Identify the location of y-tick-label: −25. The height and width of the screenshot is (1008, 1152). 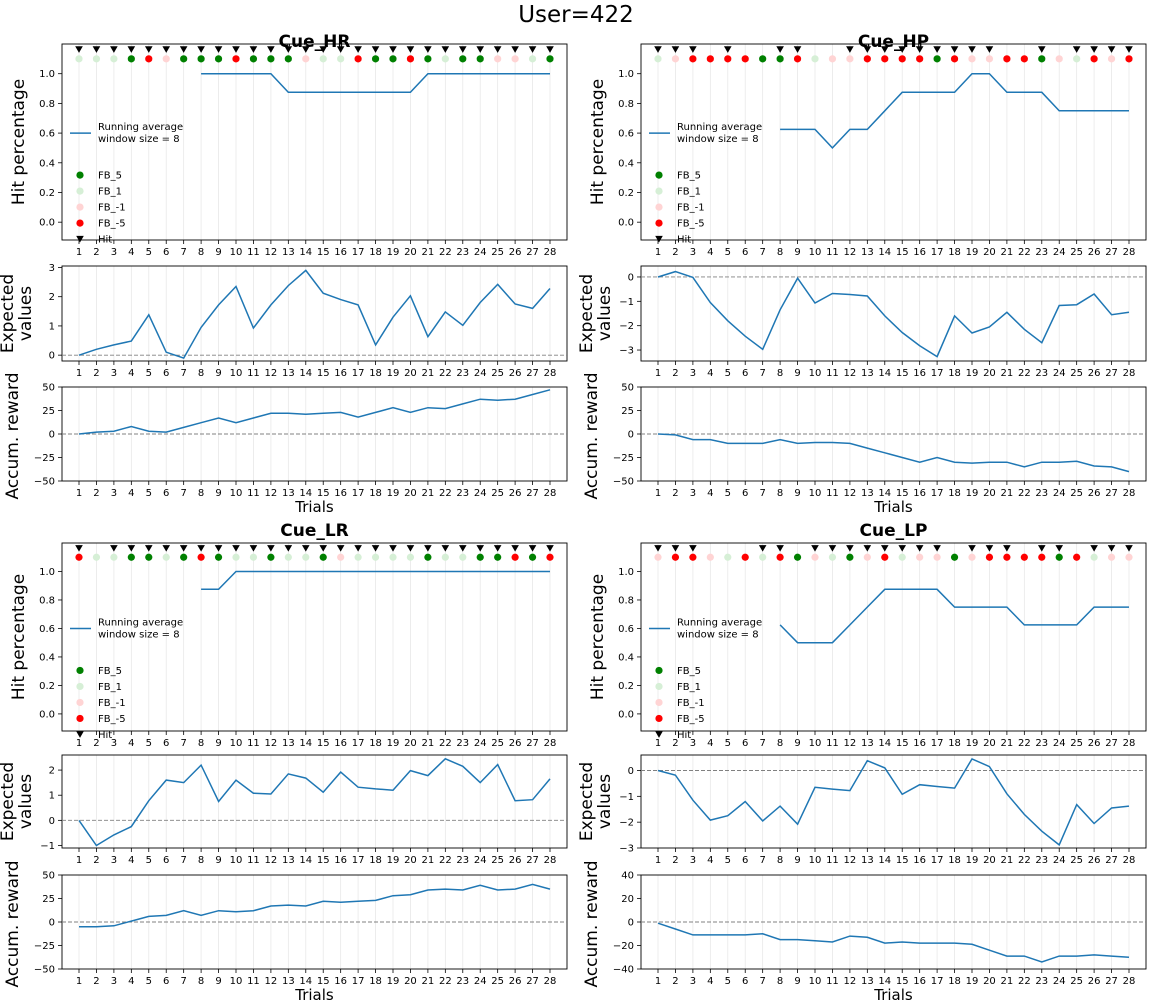
(44, 458).